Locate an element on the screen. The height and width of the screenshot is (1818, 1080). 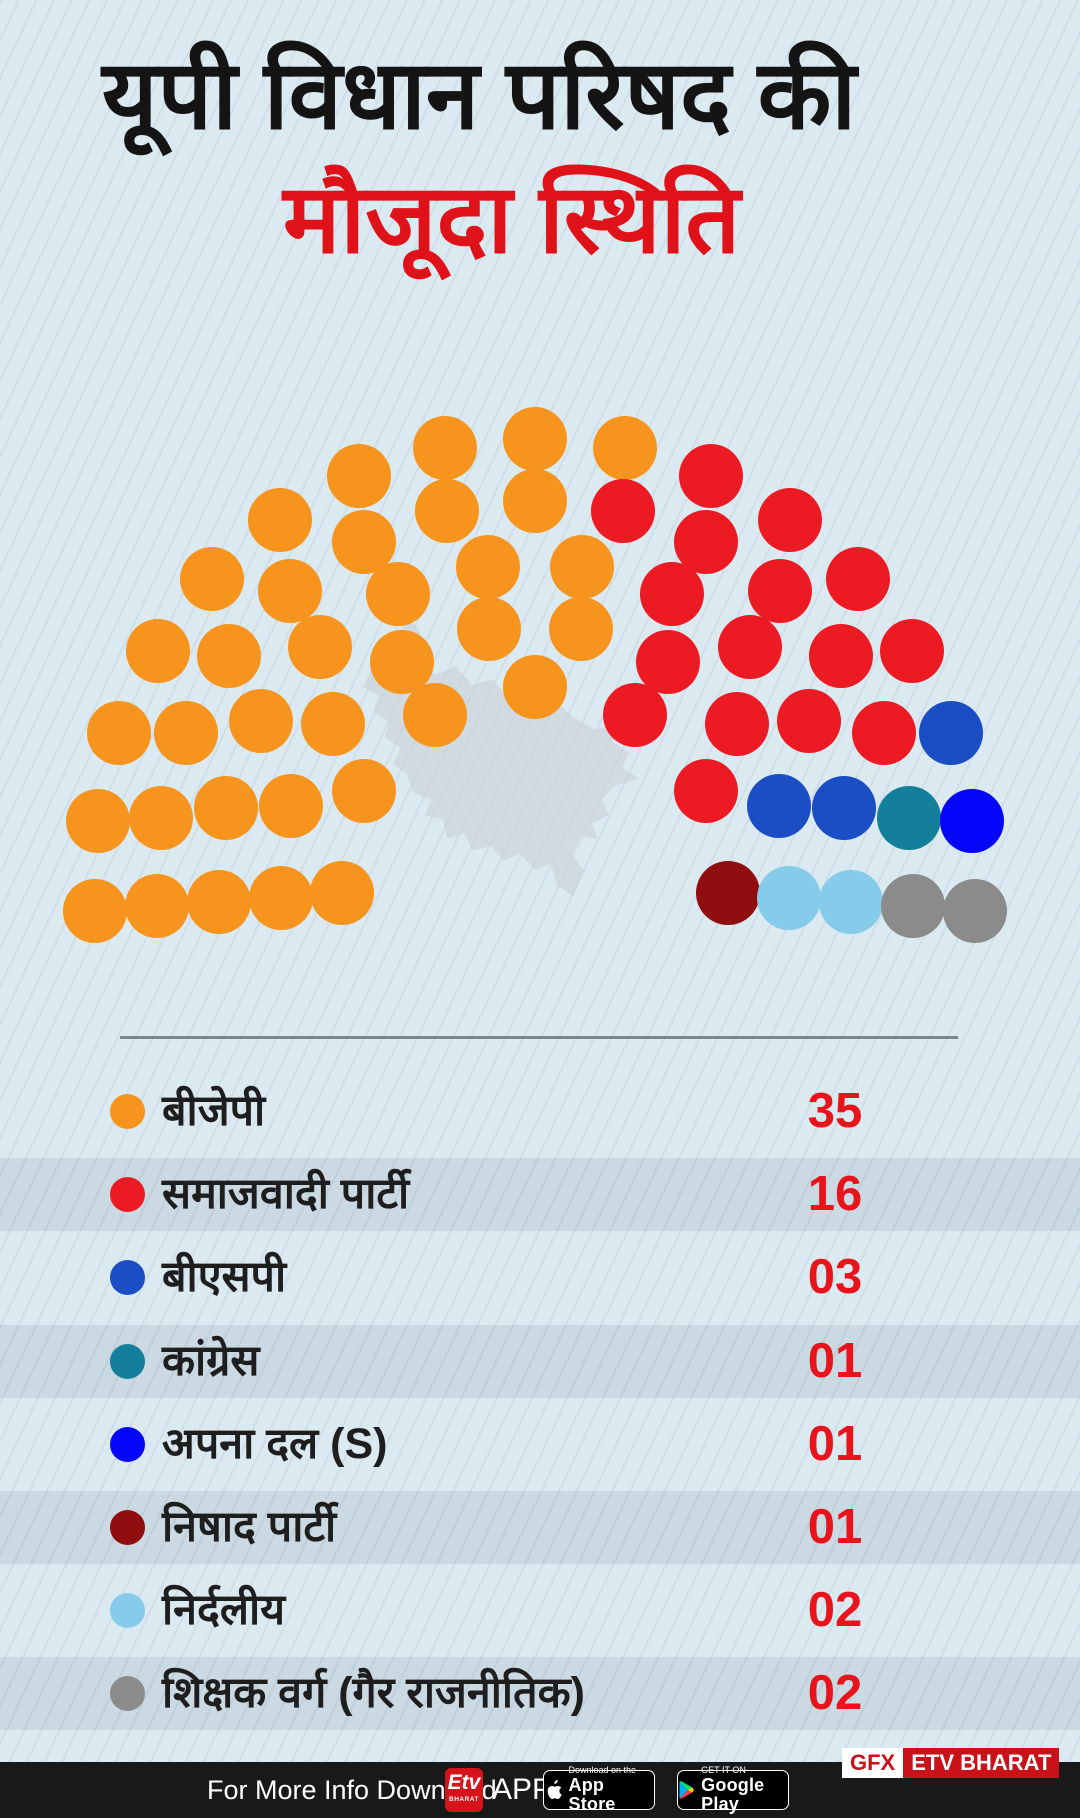
legend-row: शिक्षक वर्ग (गैर राजनीतिक) 02 is located at coordinates (540, 1693).